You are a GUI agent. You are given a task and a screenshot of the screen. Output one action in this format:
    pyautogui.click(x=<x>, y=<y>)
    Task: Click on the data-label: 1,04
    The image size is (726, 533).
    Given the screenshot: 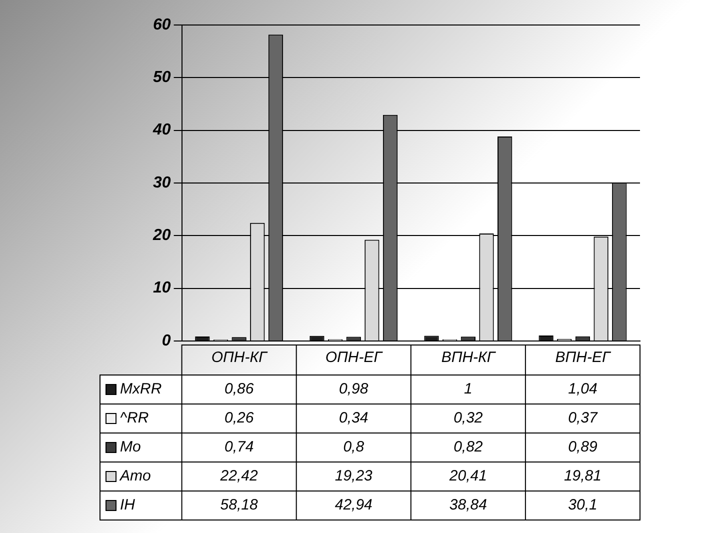 What is the action you would take?
    pyautogui.click(x=583, y=389)
    